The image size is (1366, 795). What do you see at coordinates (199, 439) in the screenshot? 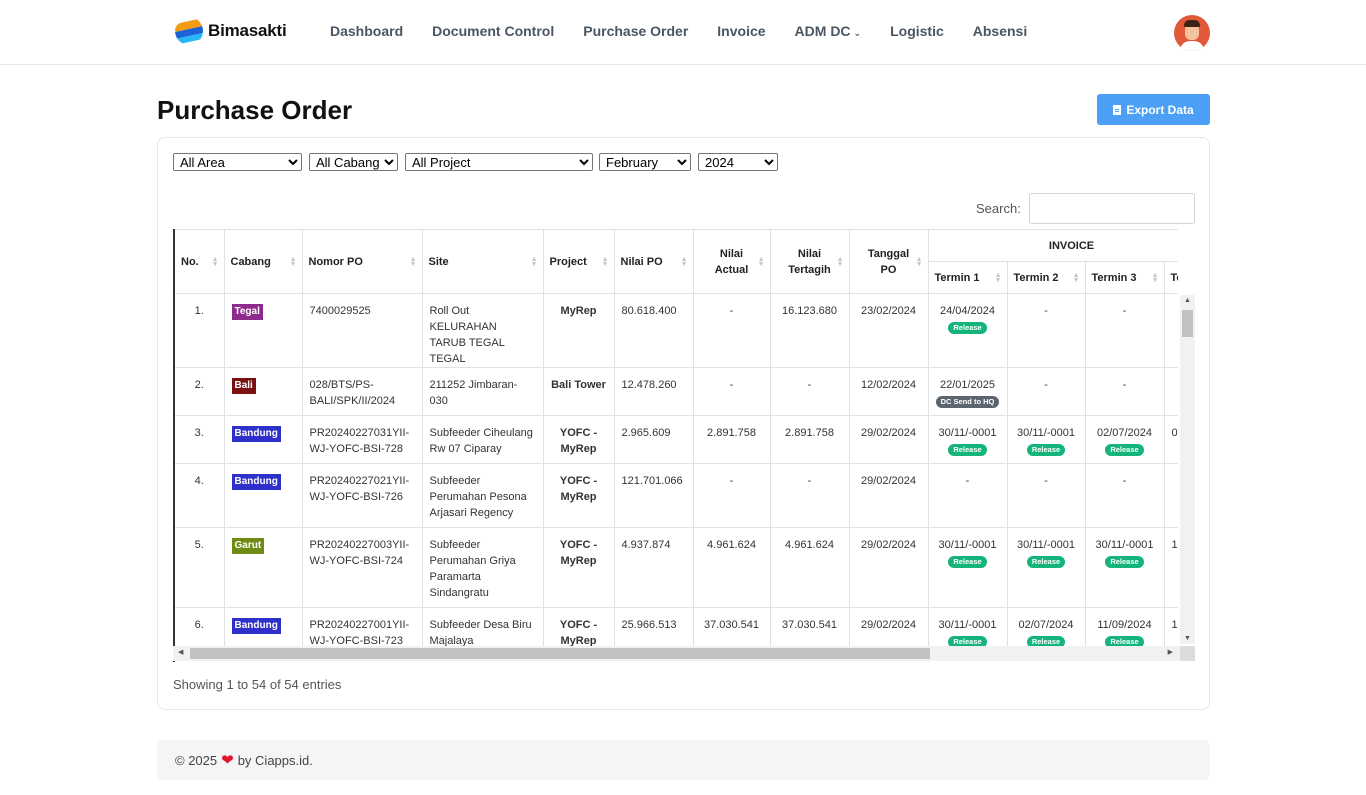
I see `cell-no: 3.` at bounding box center [199, 439].